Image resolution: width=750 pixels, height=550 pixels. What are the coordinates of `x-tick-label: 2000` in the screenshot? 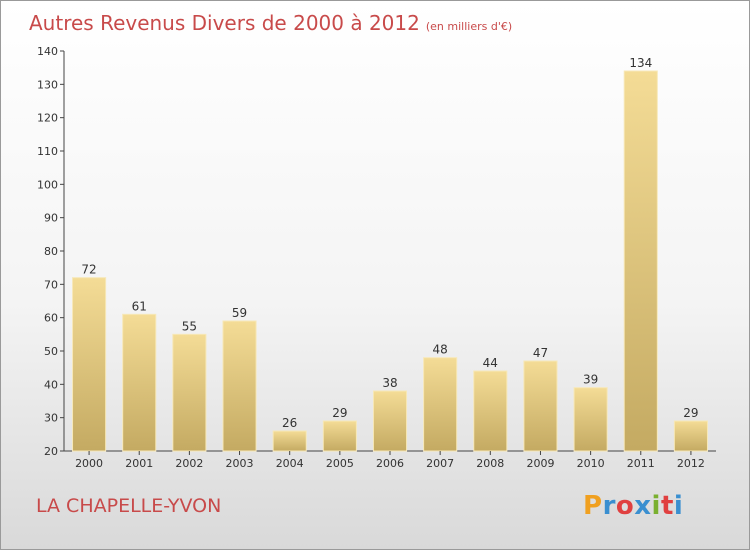 It's located at (89, 463).